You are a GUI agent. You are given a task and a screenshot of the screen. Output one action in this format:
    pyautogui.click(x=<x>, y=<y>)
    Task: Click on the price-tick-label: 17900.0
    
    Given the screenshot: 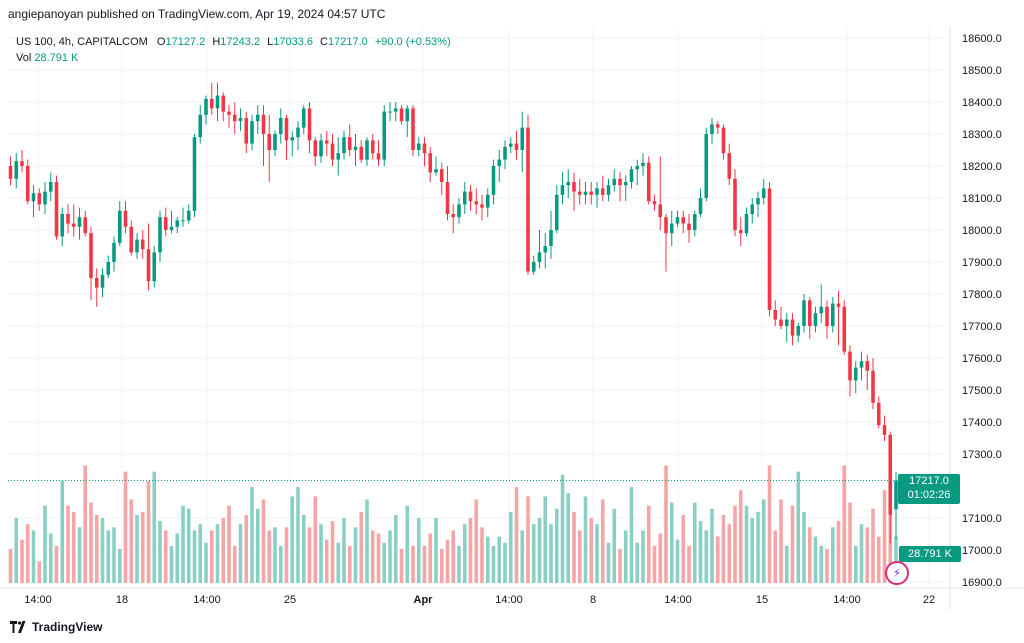 What is the action you would take?
    pyautogui.click(x=982, y=263)
    